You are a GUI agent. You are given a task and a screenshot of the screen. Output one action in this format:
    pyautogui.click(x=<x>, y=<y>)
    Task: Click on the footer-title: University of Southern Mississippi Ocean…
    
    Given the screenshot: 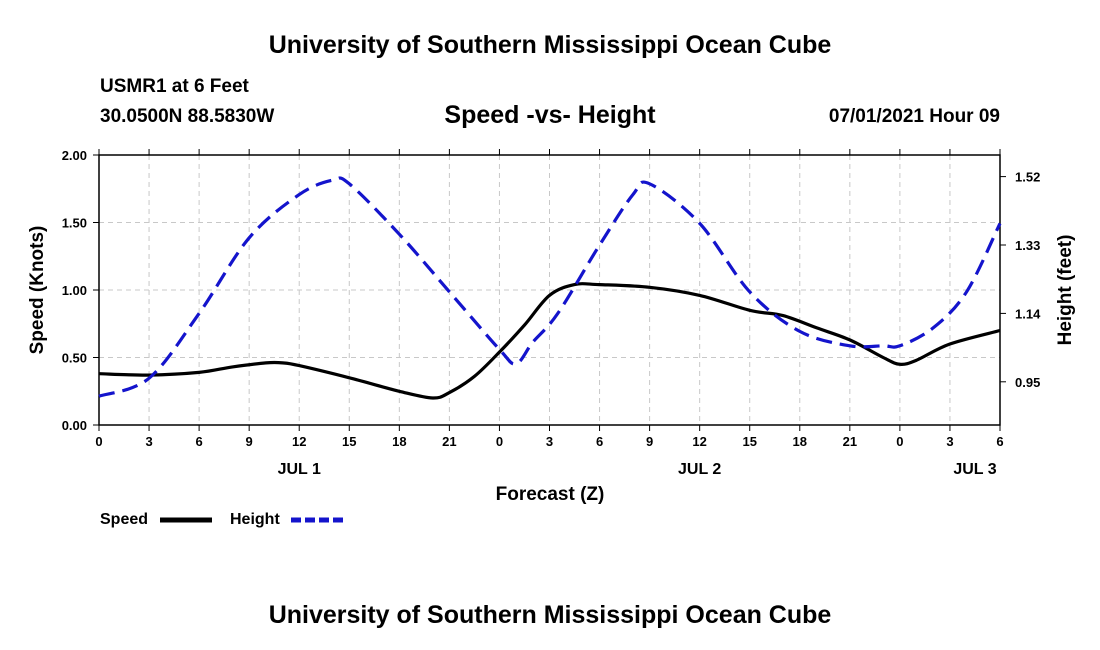 What is the action you would take?
    pyautogui.click(x=550, y=615)
    